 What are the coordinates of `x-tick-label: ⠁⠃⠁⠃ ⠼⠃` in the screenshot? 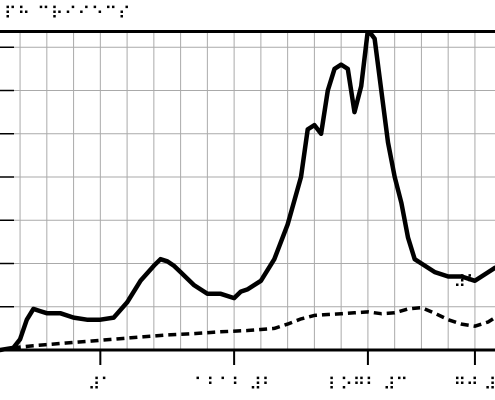 It's located at (234, 385).